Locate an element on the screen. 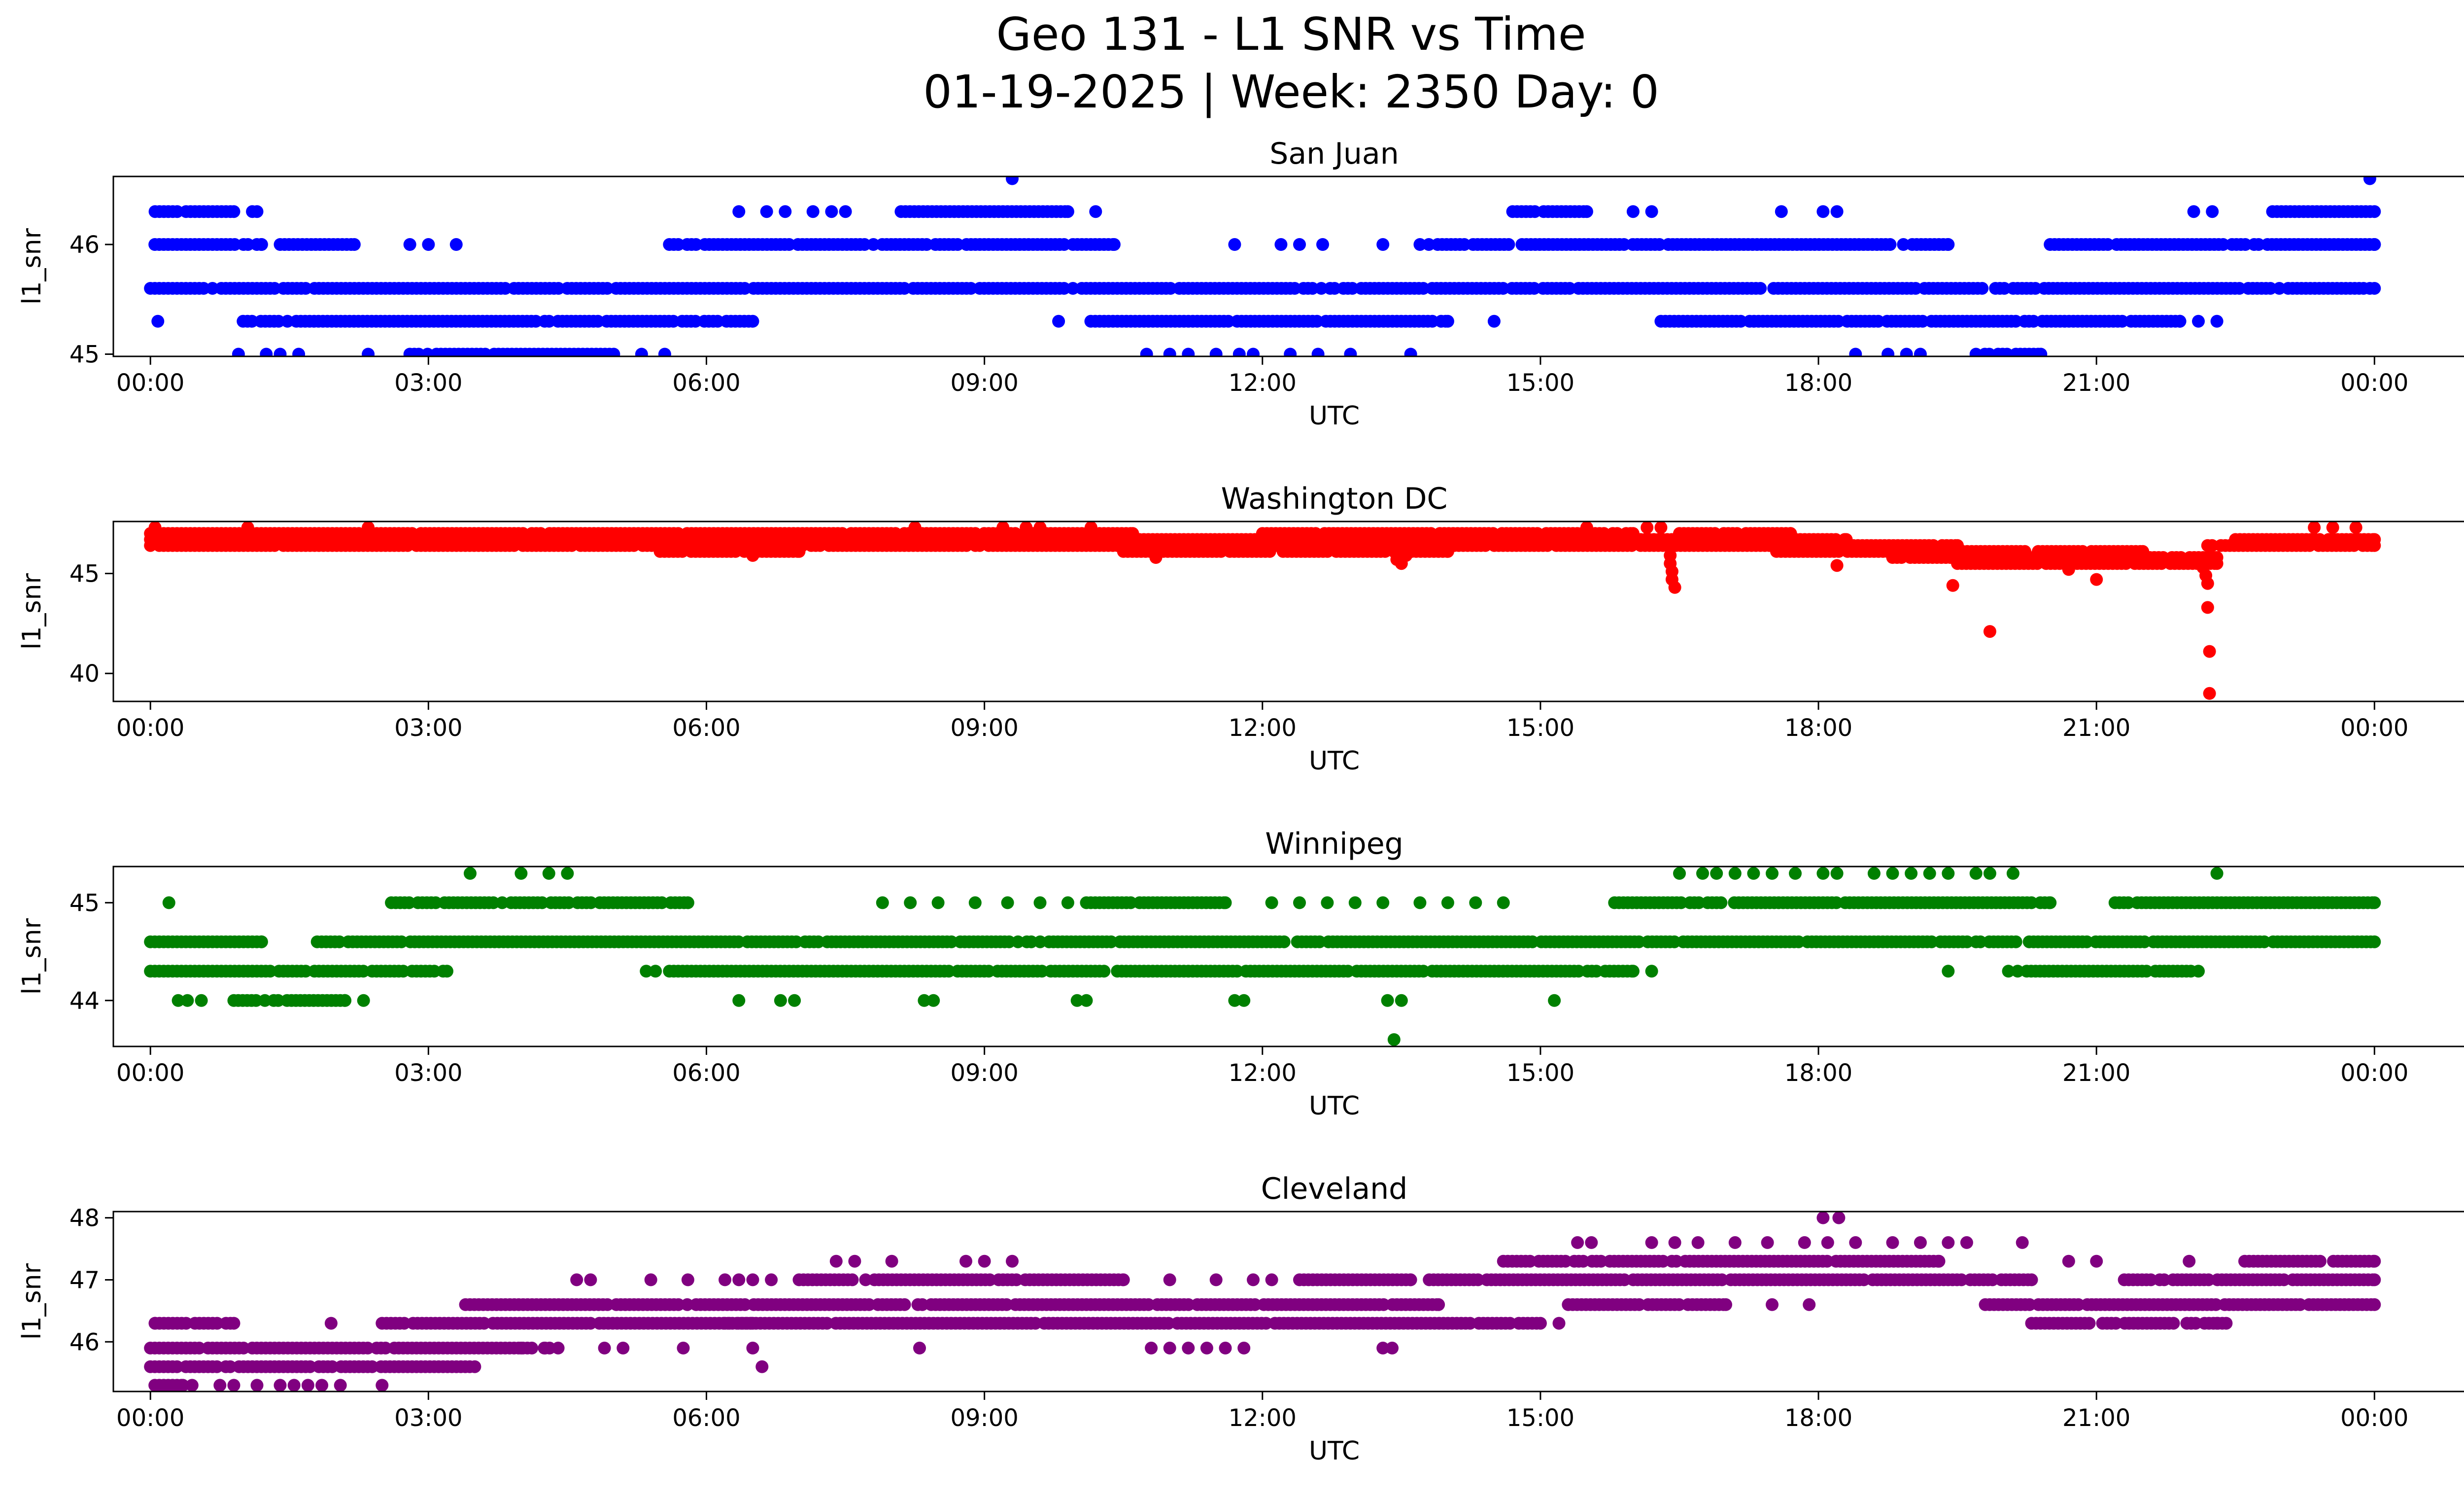 This screenshot has width=2464, height=1495. x-tick-label: 06:00 is located at coordinates (706, 728).